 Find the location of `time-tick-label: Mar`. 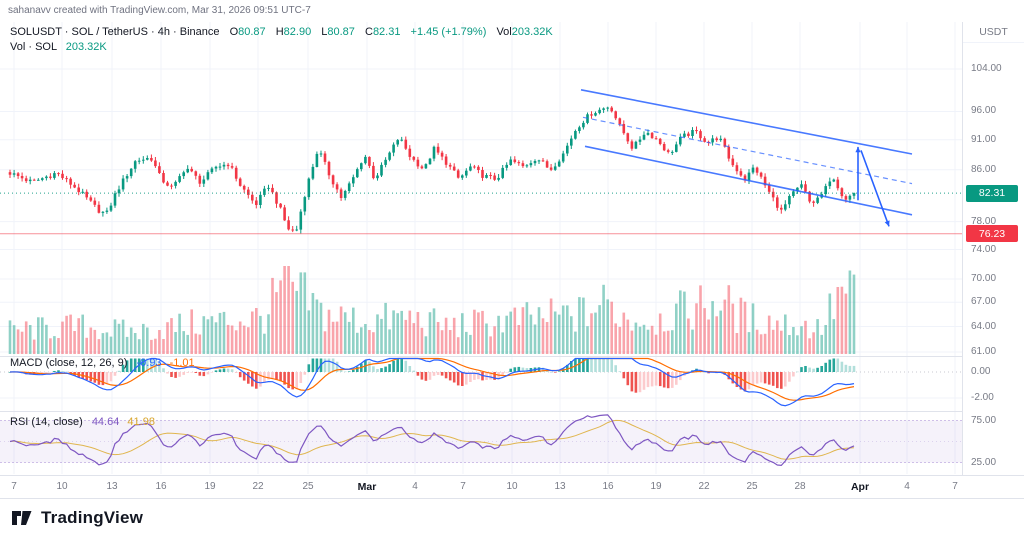

time-tick-label: Mar is located at coordinates (367, 487).